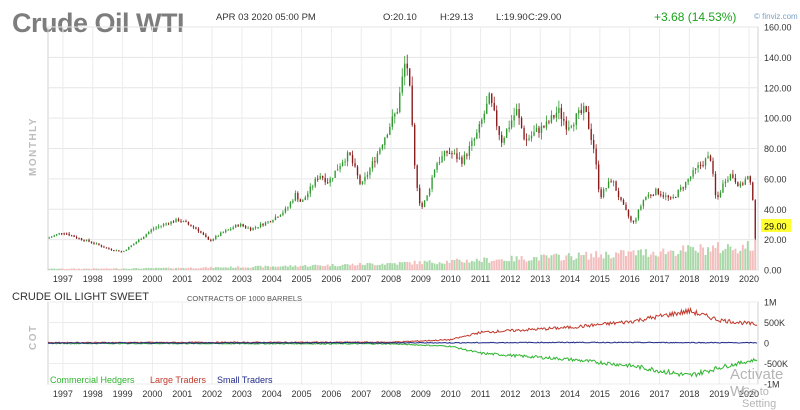 Image resolution: width=800 pixels, height=410 pixels. I want to click on last-price-box, so click(776, 225).